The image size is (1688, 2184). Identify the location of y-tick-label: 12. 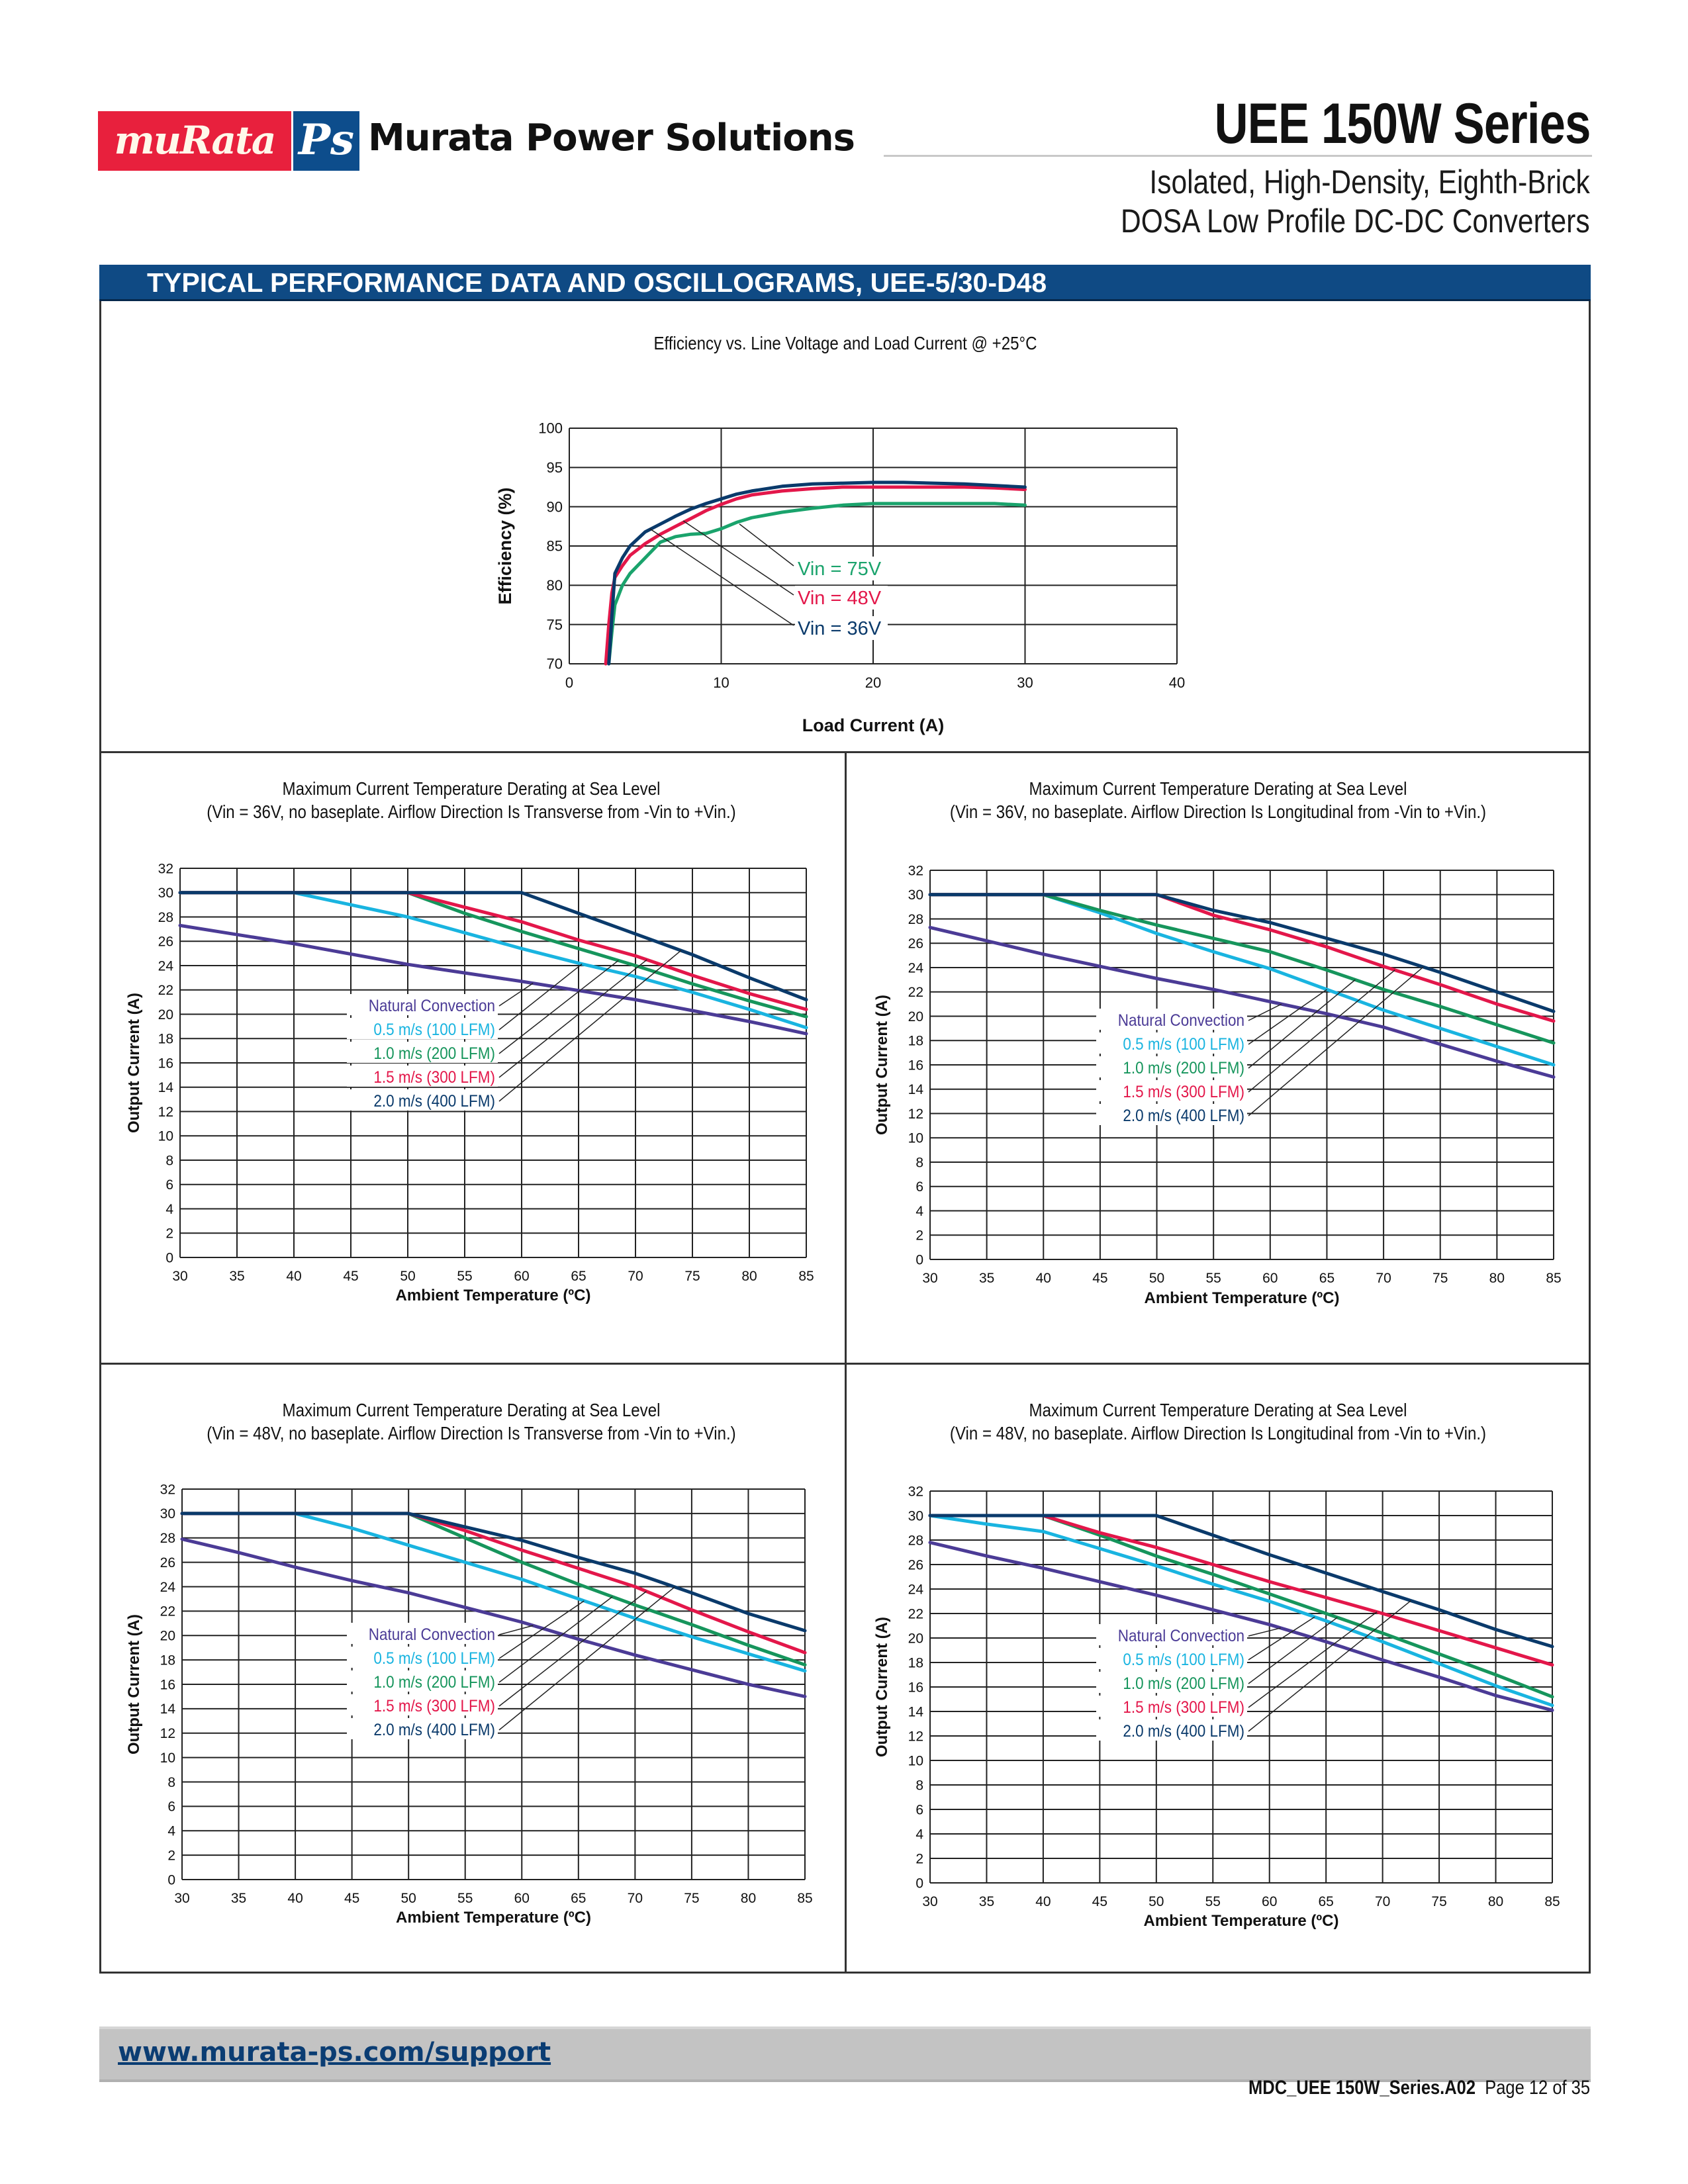
(165, 1112).